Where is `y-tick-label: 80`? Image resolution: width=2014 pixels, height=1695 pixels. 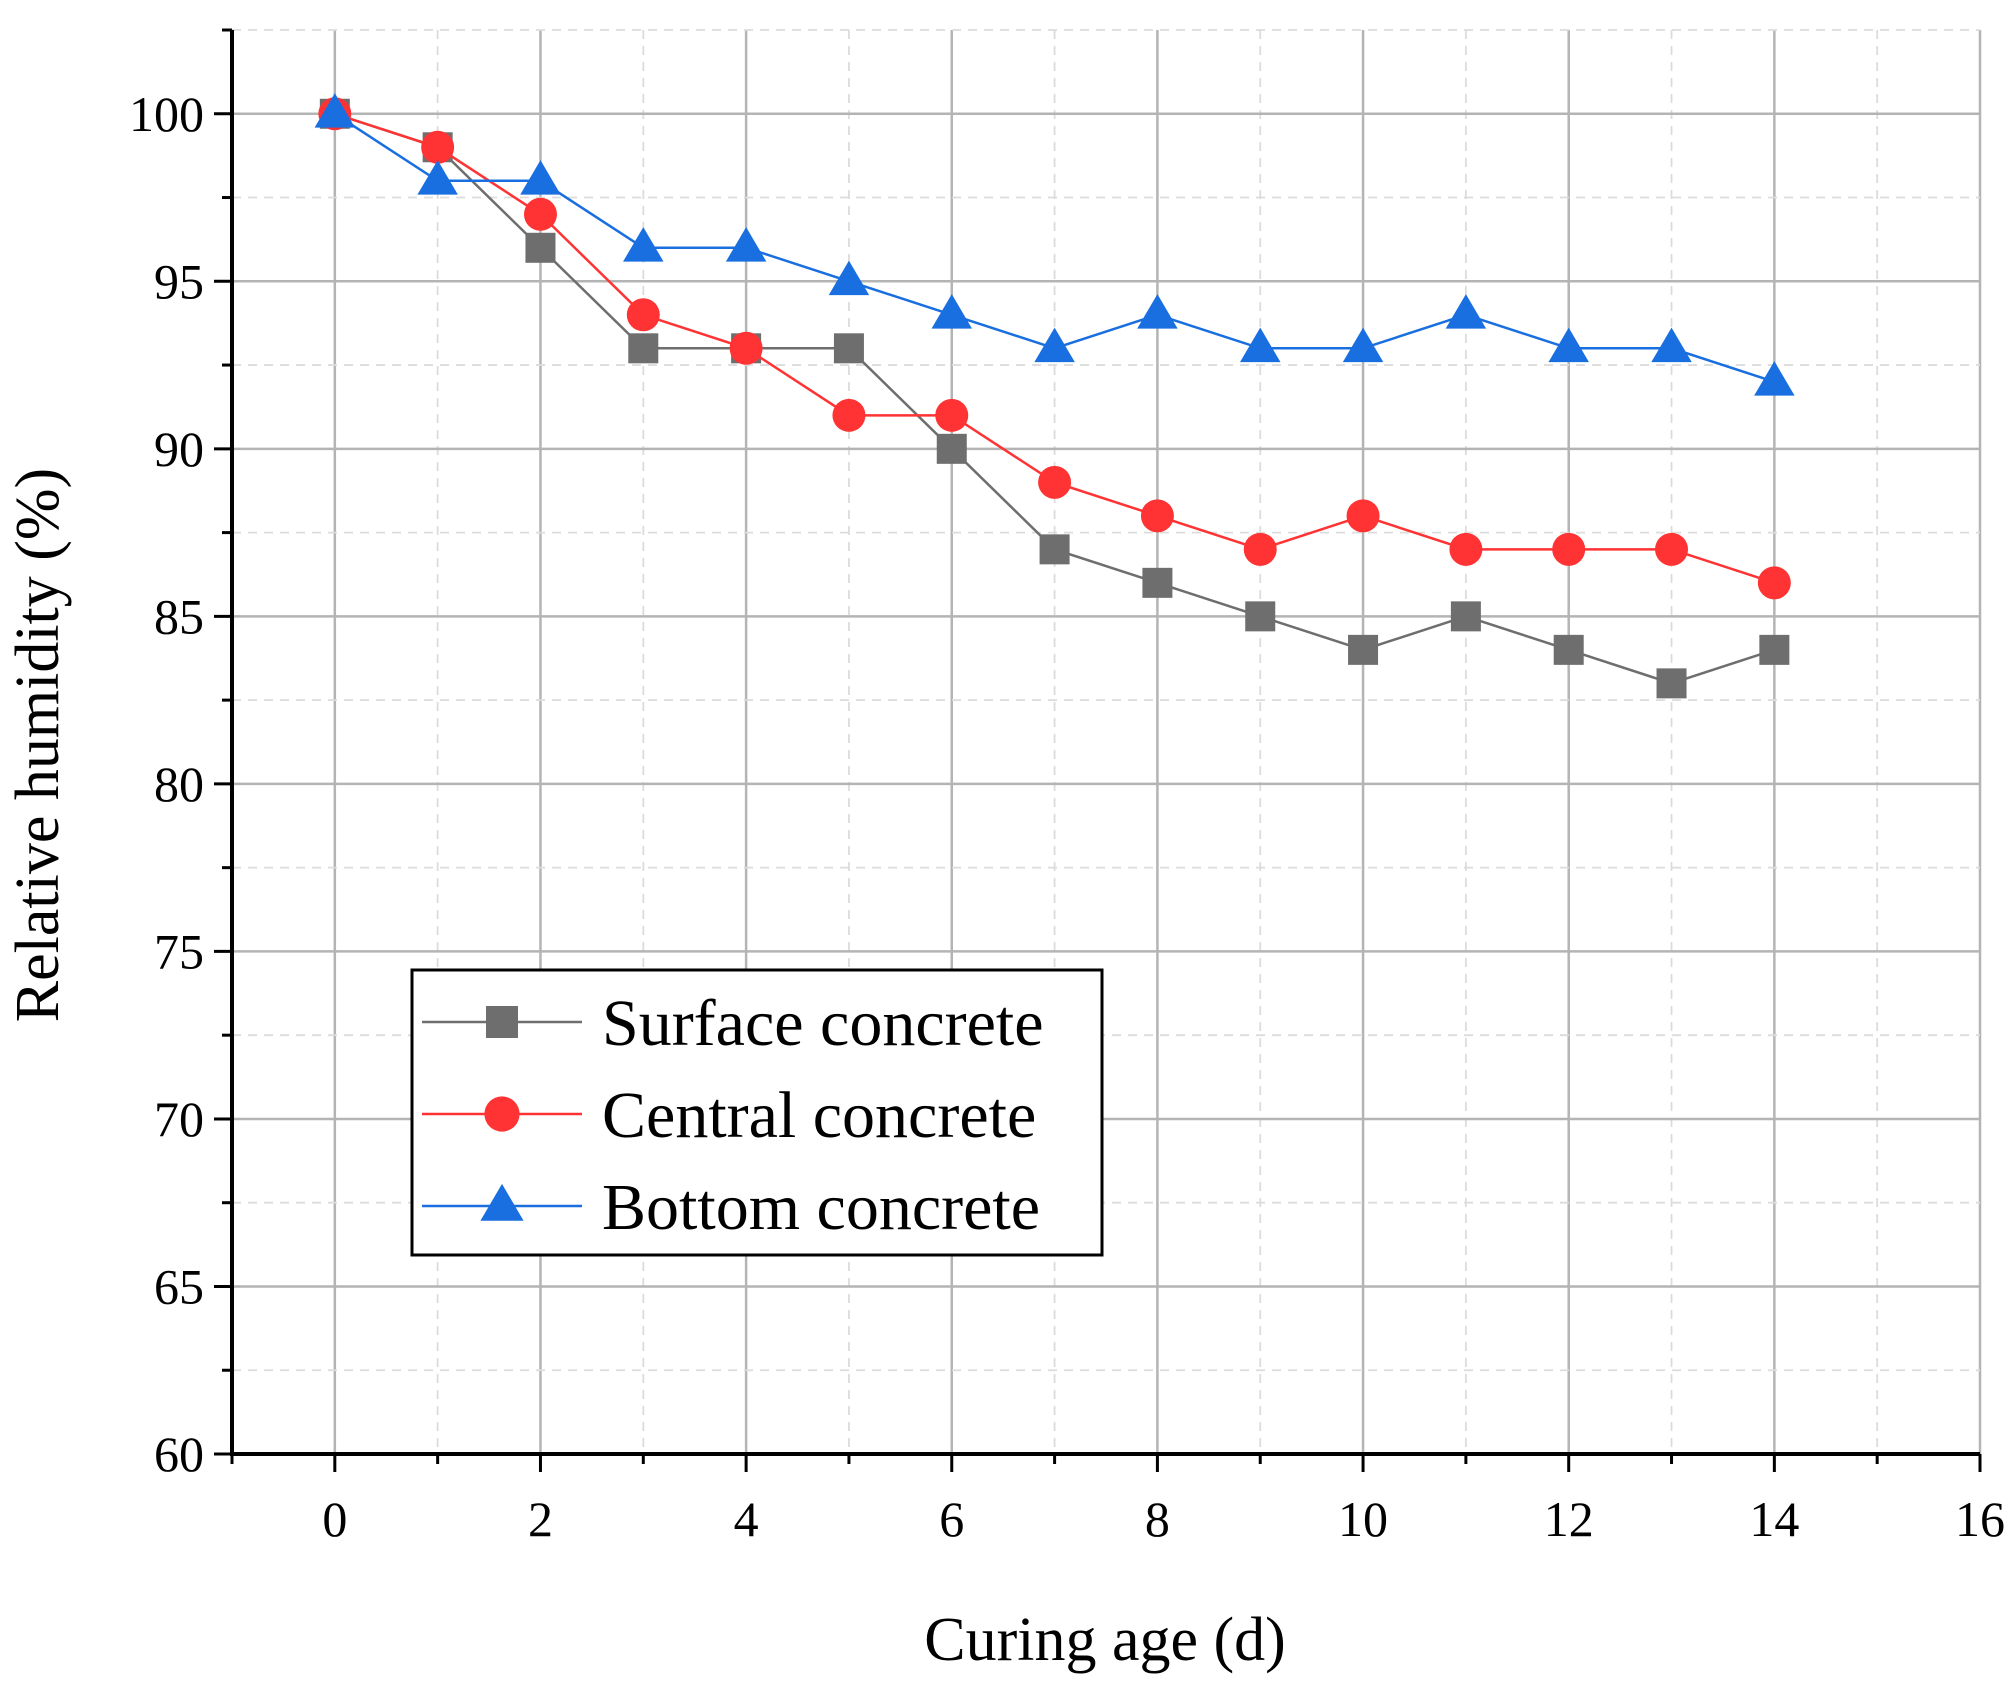
y-tick-label: 80 is located at coordinates (179, 784).